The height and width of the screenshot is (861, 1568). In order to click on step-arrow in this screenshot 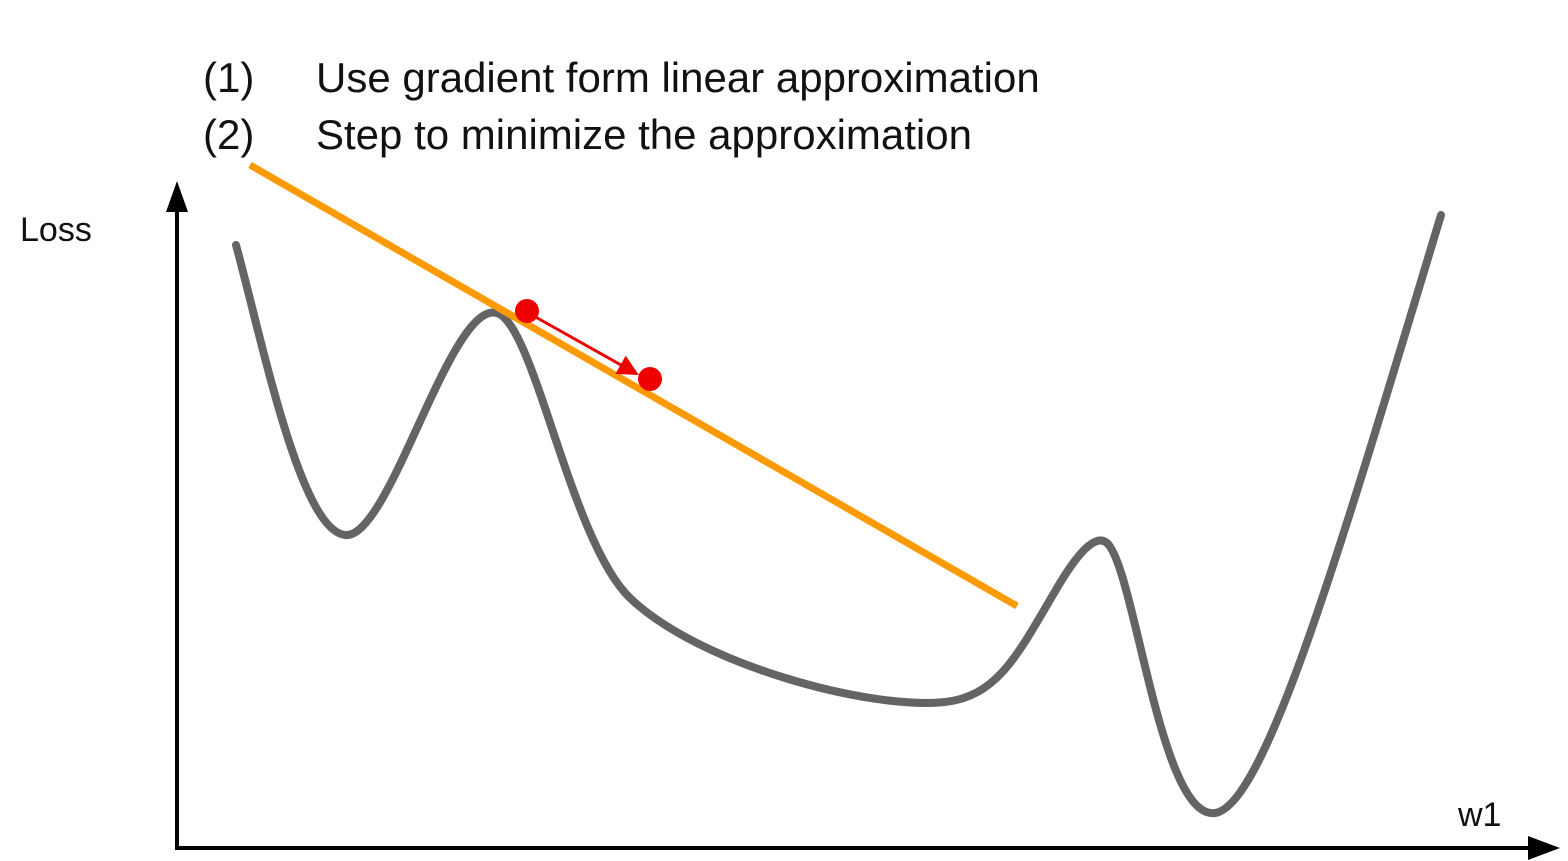, I will do `click(585, 344)`.